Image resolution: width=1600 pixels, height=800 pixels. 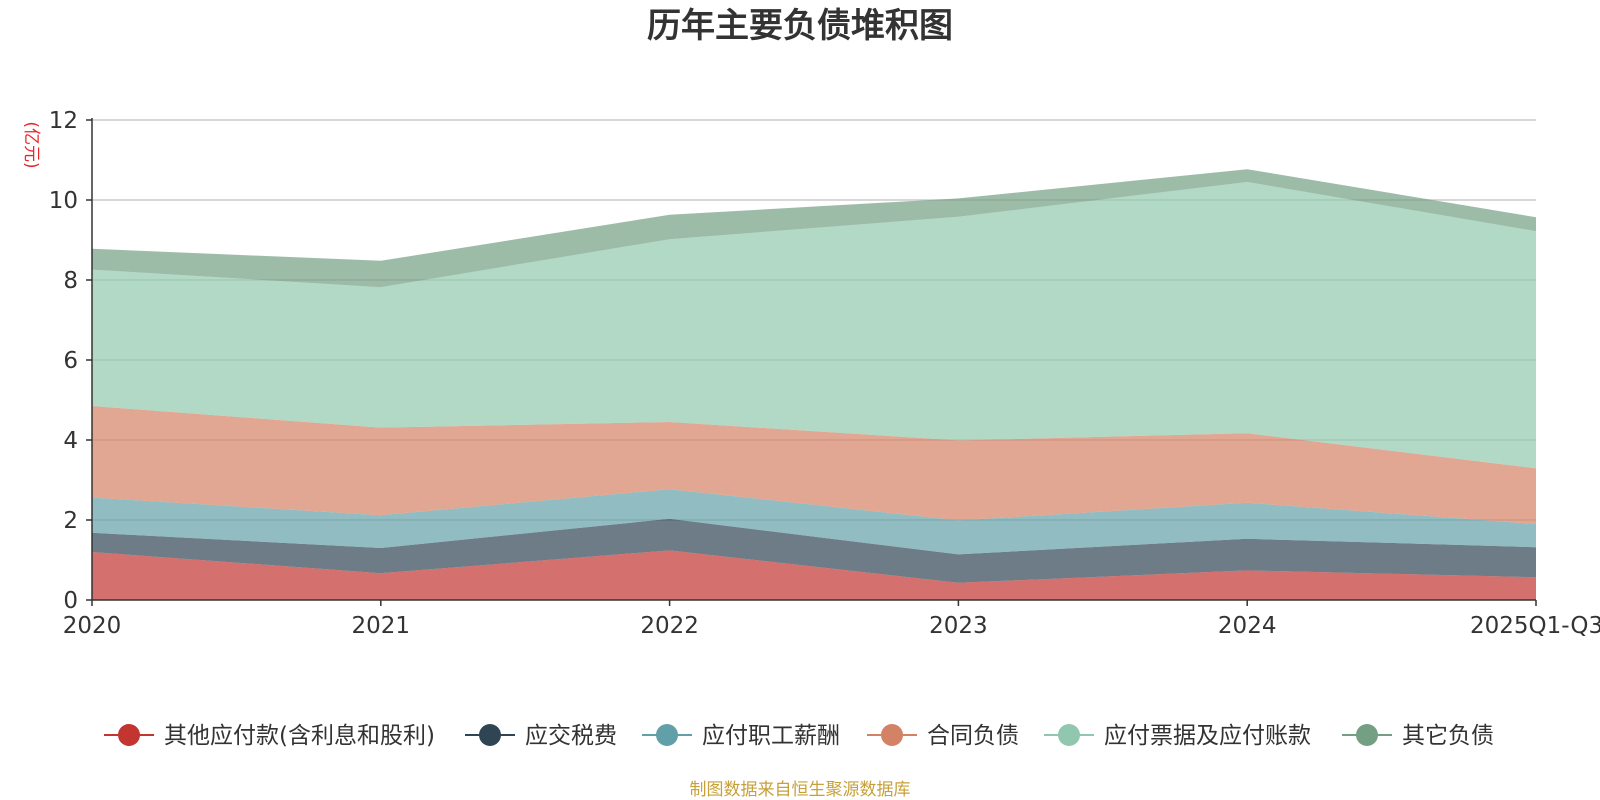 What do you see at coordinates (571, 736) in the screenshot?
I see `legend-label: 应交税费` at bounding box center [571, 736].